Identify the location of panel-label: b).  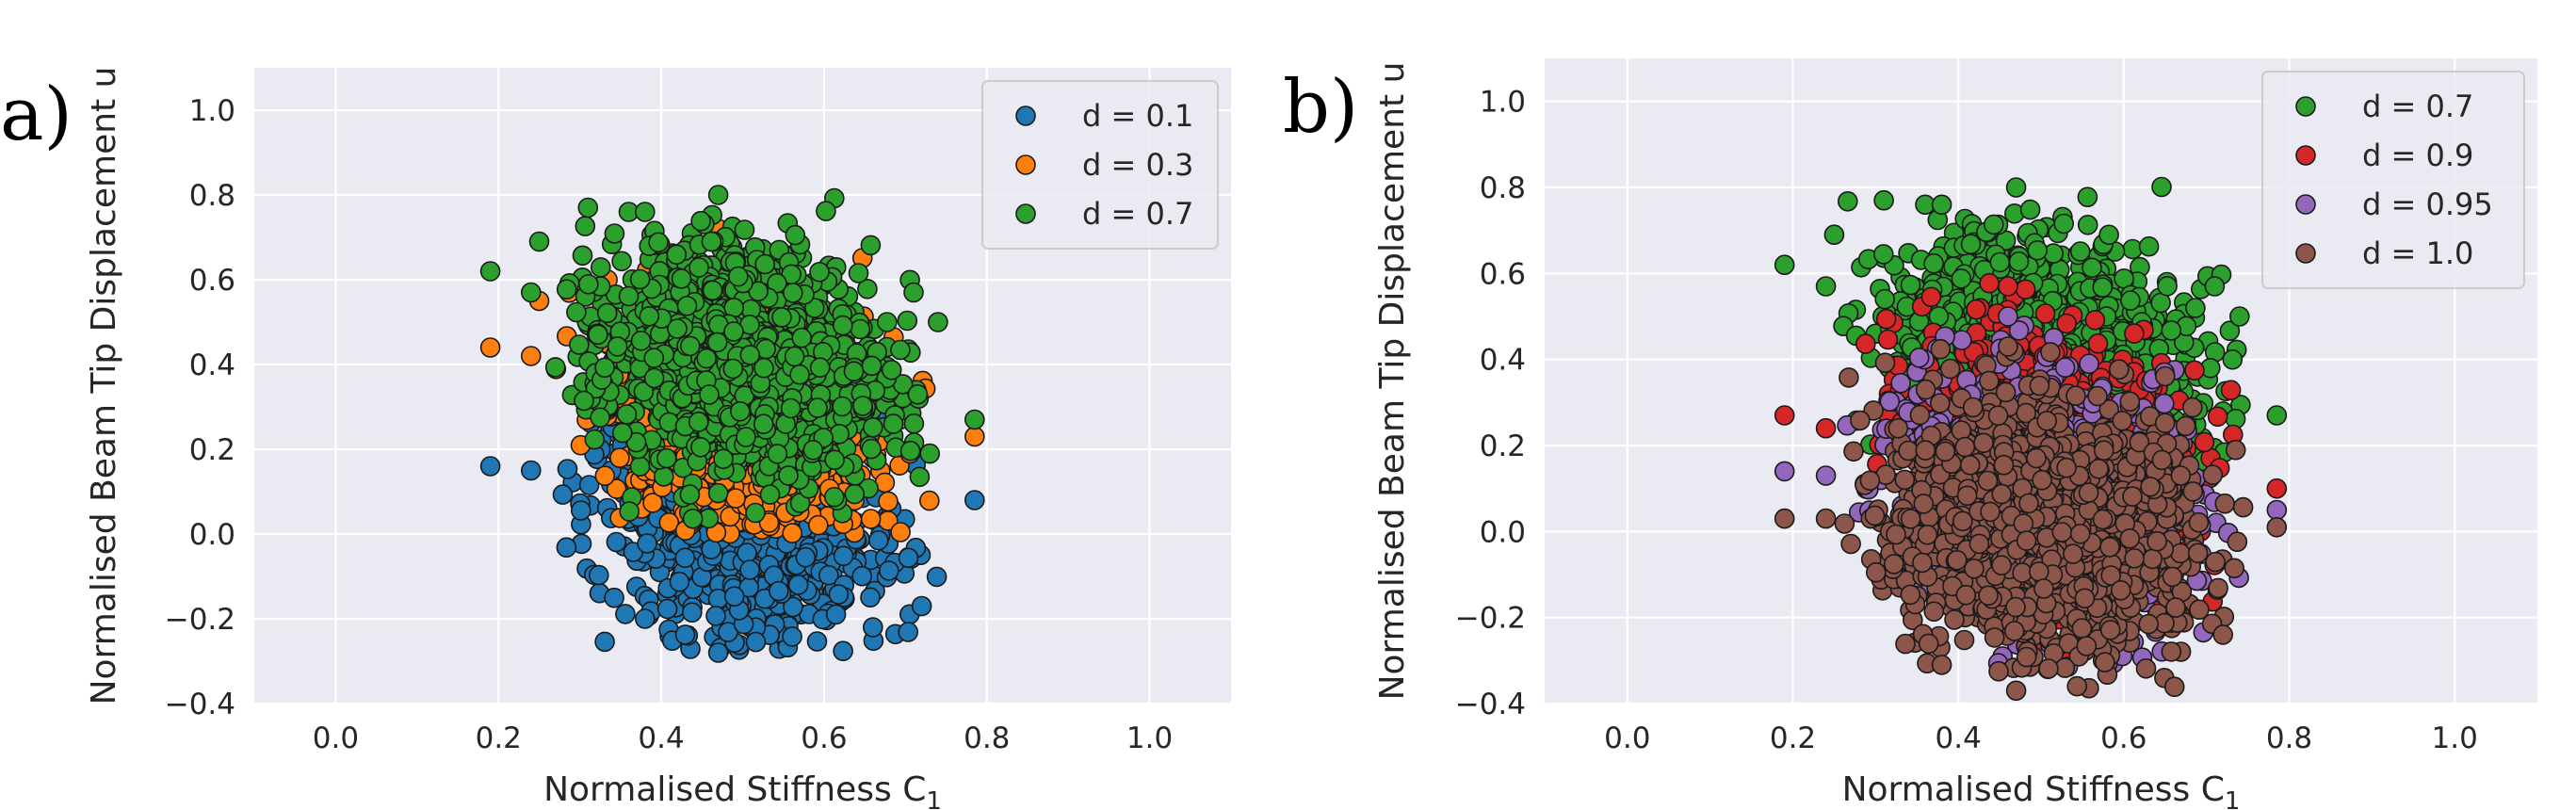
(1320, 108).